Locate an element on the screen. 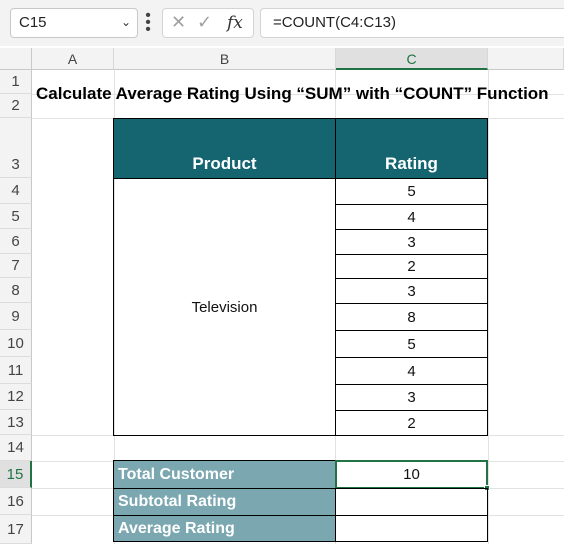 This screenshot has width=564, height=544. average-rating-label: Average Rating is located at coordinates (224, 528).